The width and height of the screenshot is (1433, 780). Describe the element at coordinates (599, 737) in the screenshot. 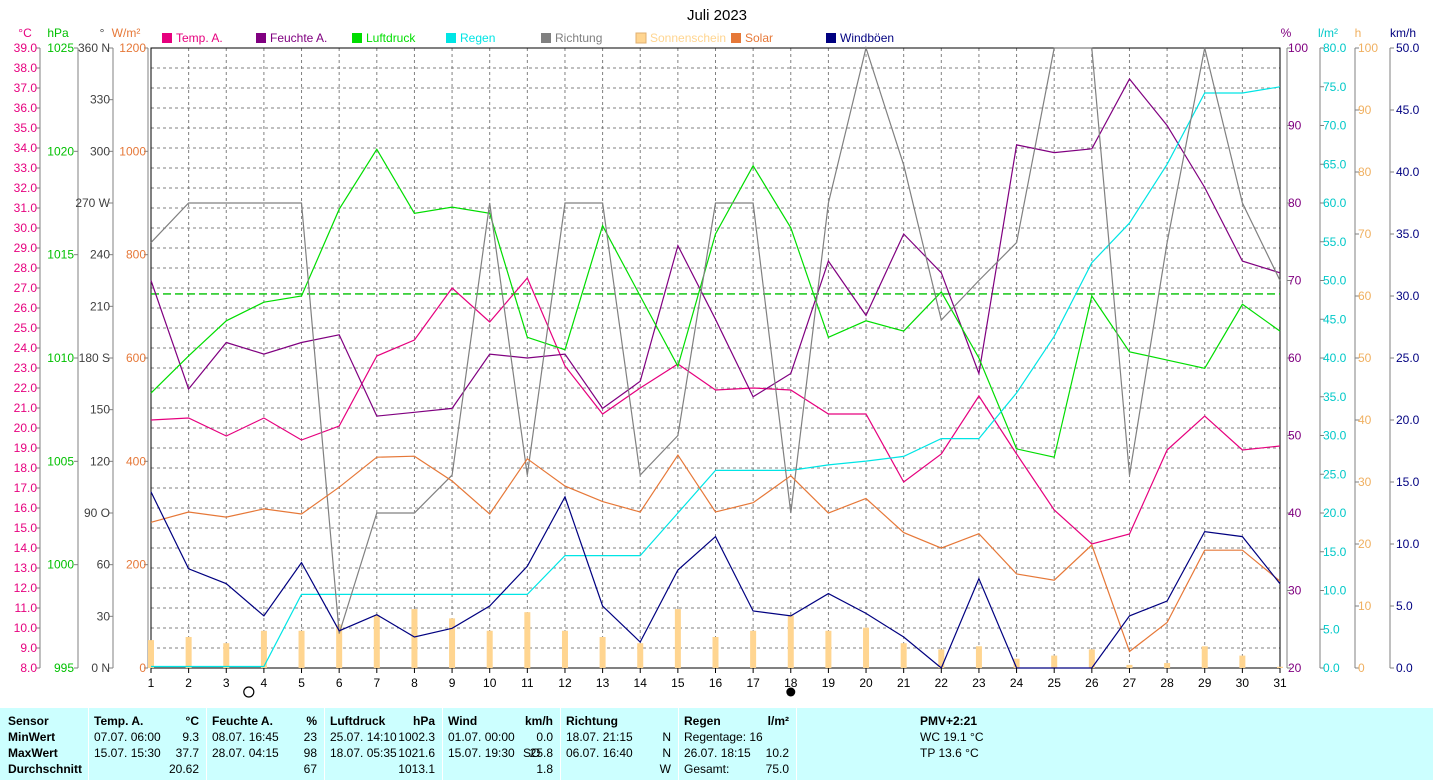

I see `direction-min-time: 18.07. 21:15` at that location.